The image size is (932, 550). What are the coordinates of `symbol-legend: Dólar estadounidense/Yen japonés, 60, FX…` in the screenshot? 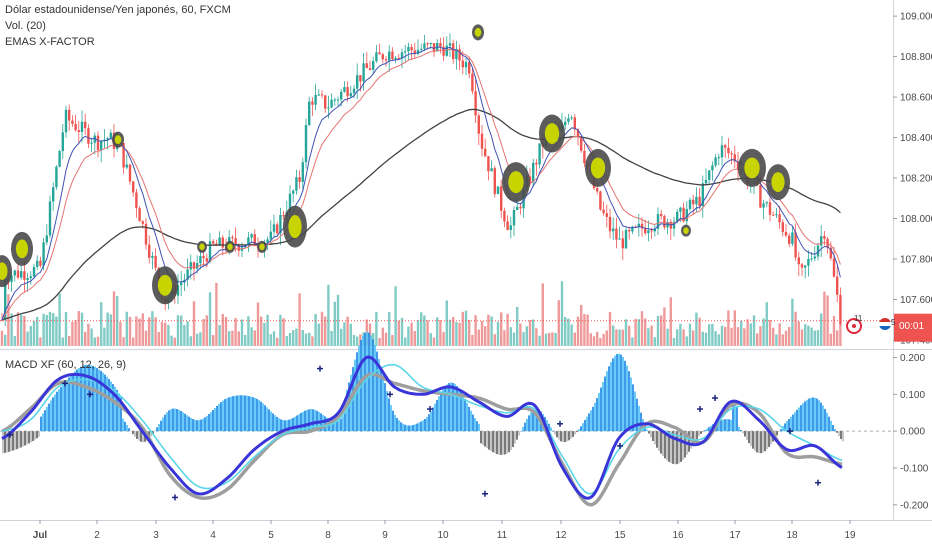 It's located at (118, 10).